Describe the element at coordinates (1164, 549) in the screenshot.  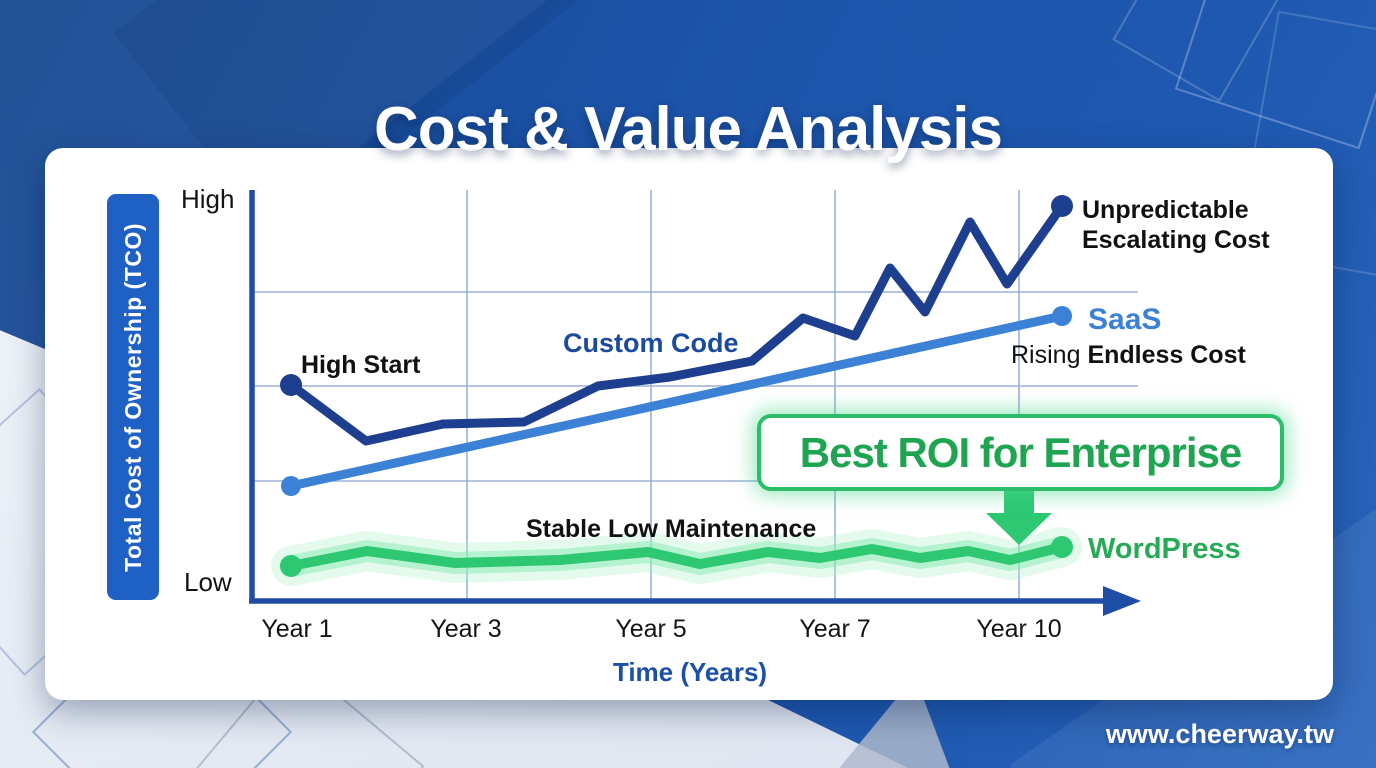
I see `series-label-wordpress: WordPress` at that location.